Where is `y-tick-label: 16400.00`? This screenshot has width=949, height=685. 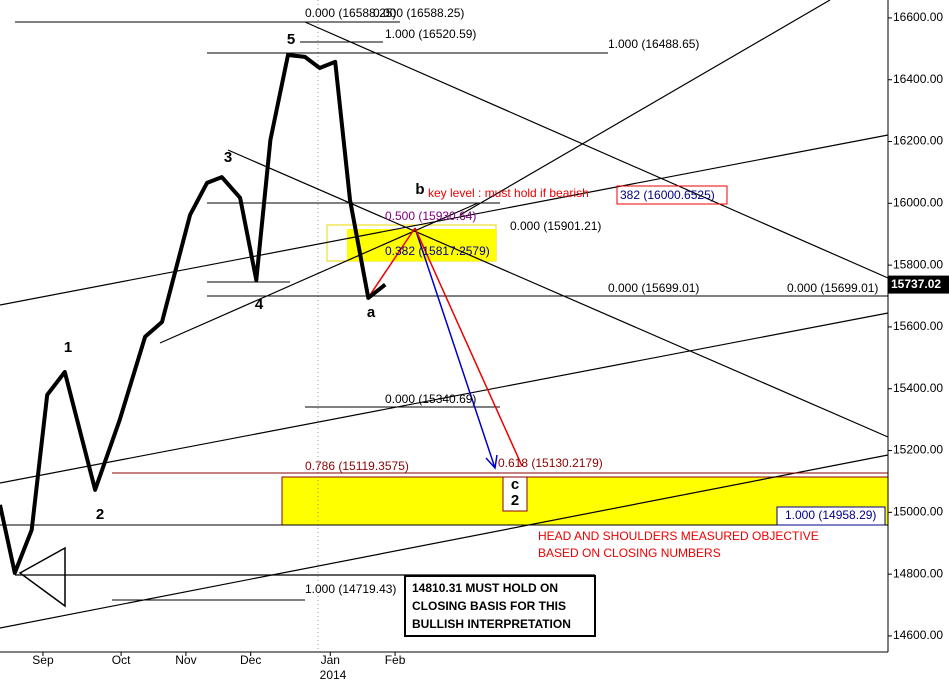 y-tick-label: 16400.00 is located at coordinates (918, 79).